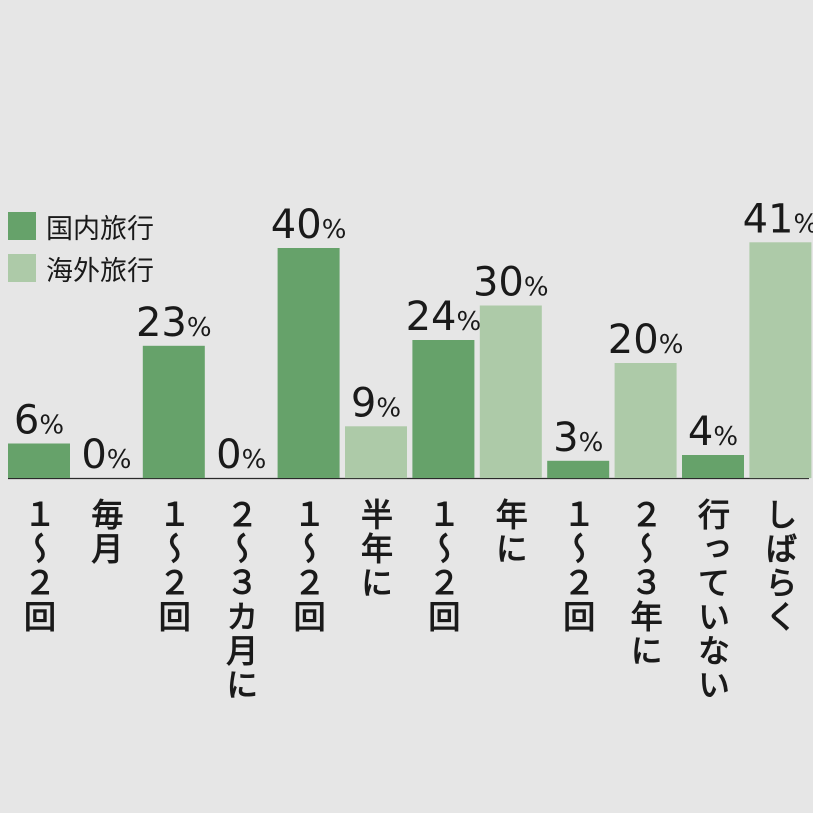 The height and width of the screenshot is (813, 813). What do you see at coordinates (376, 403) in the screenshot?
I see `data-label: 9%` at bounding box center [376, 403].